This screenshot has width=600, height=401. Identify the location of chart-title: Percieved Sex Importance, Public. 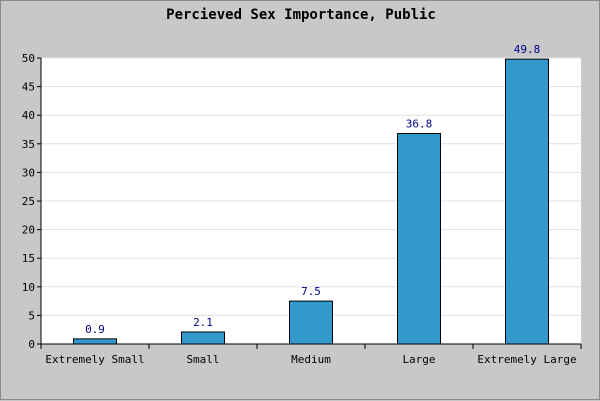
(301, 15).